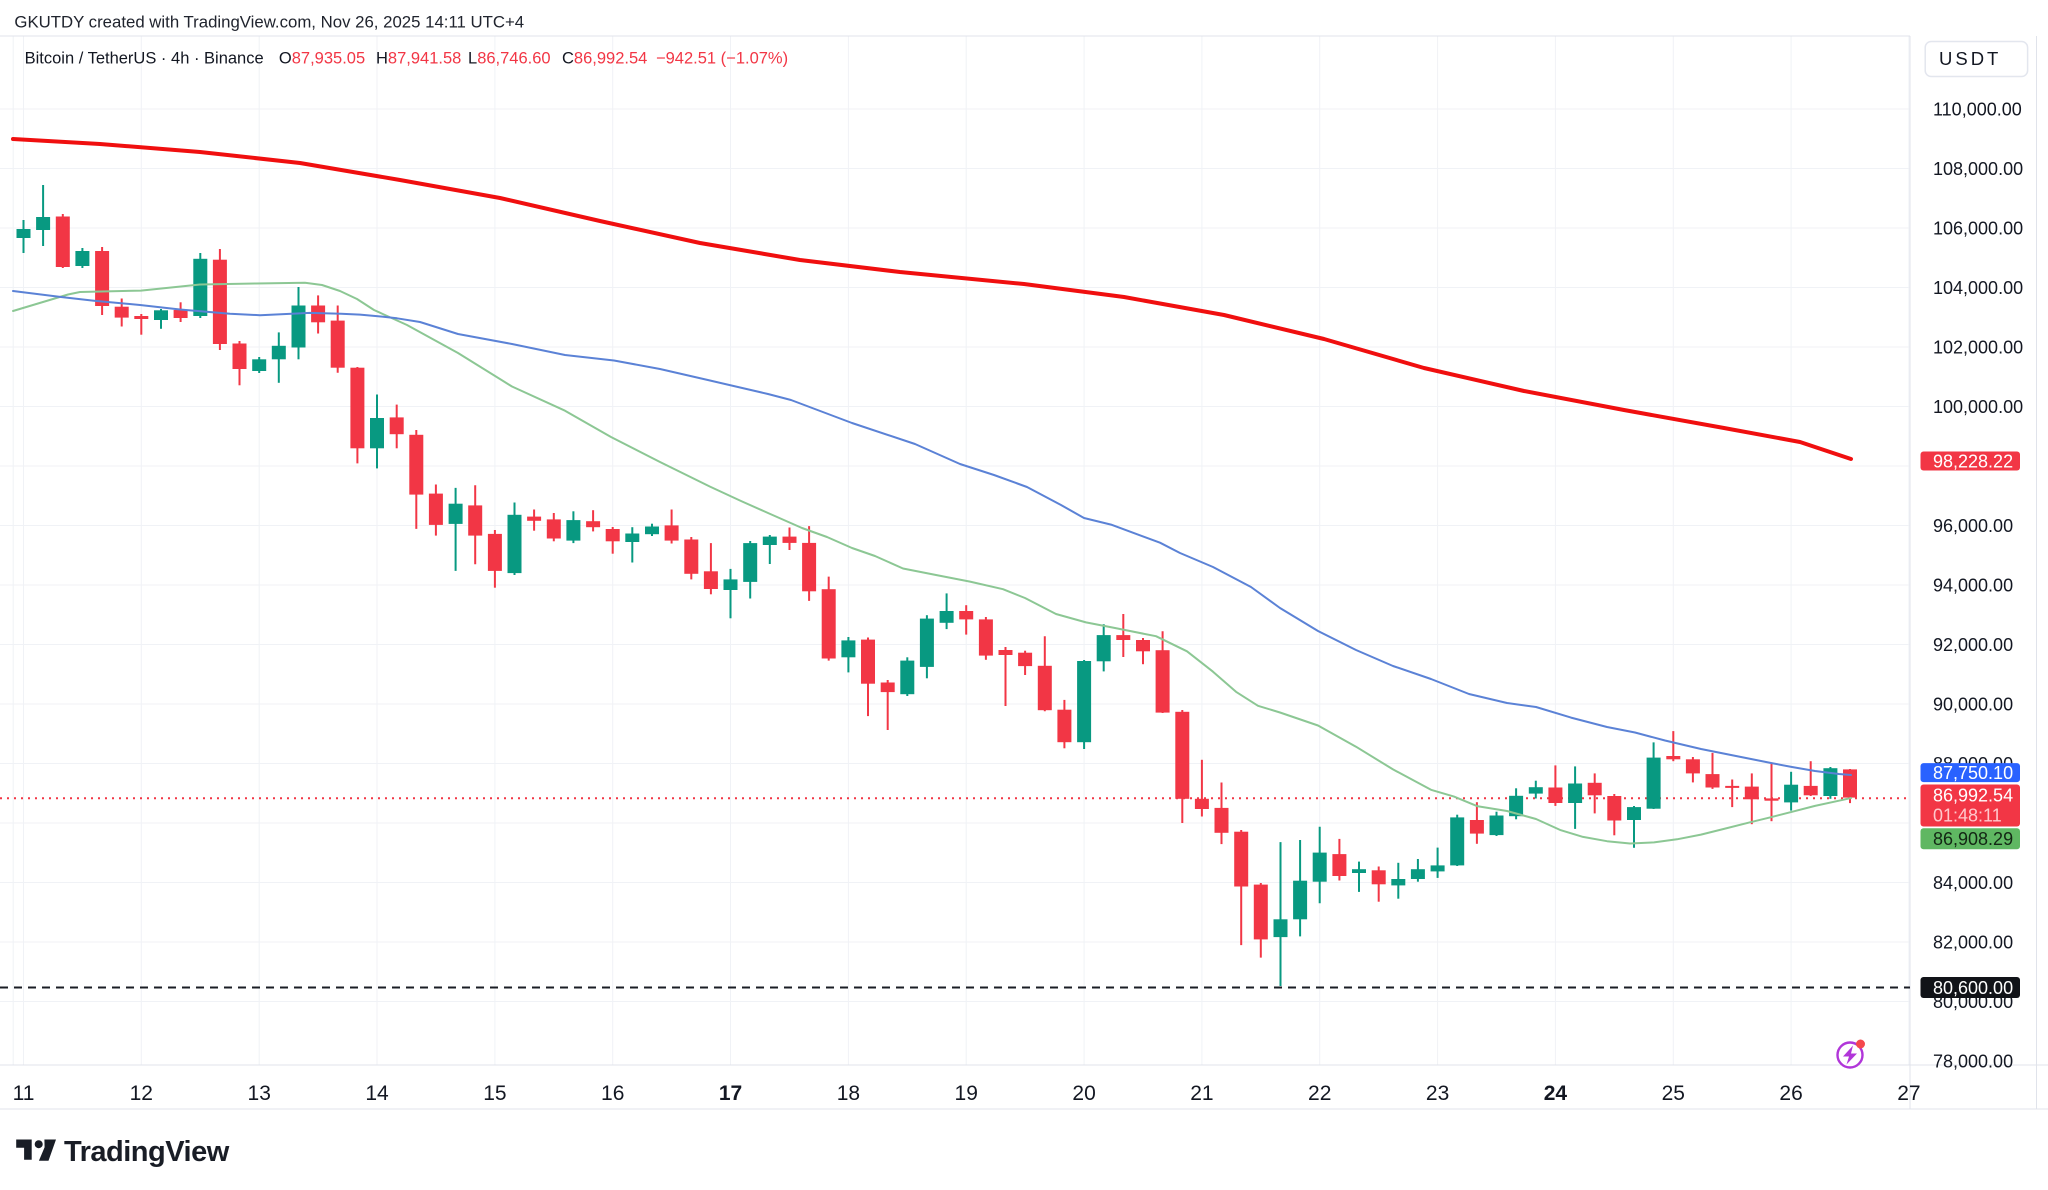  Describe the element at coordinates (612, 1093) in the screenshot. I see `svg-text: 16` at that location.